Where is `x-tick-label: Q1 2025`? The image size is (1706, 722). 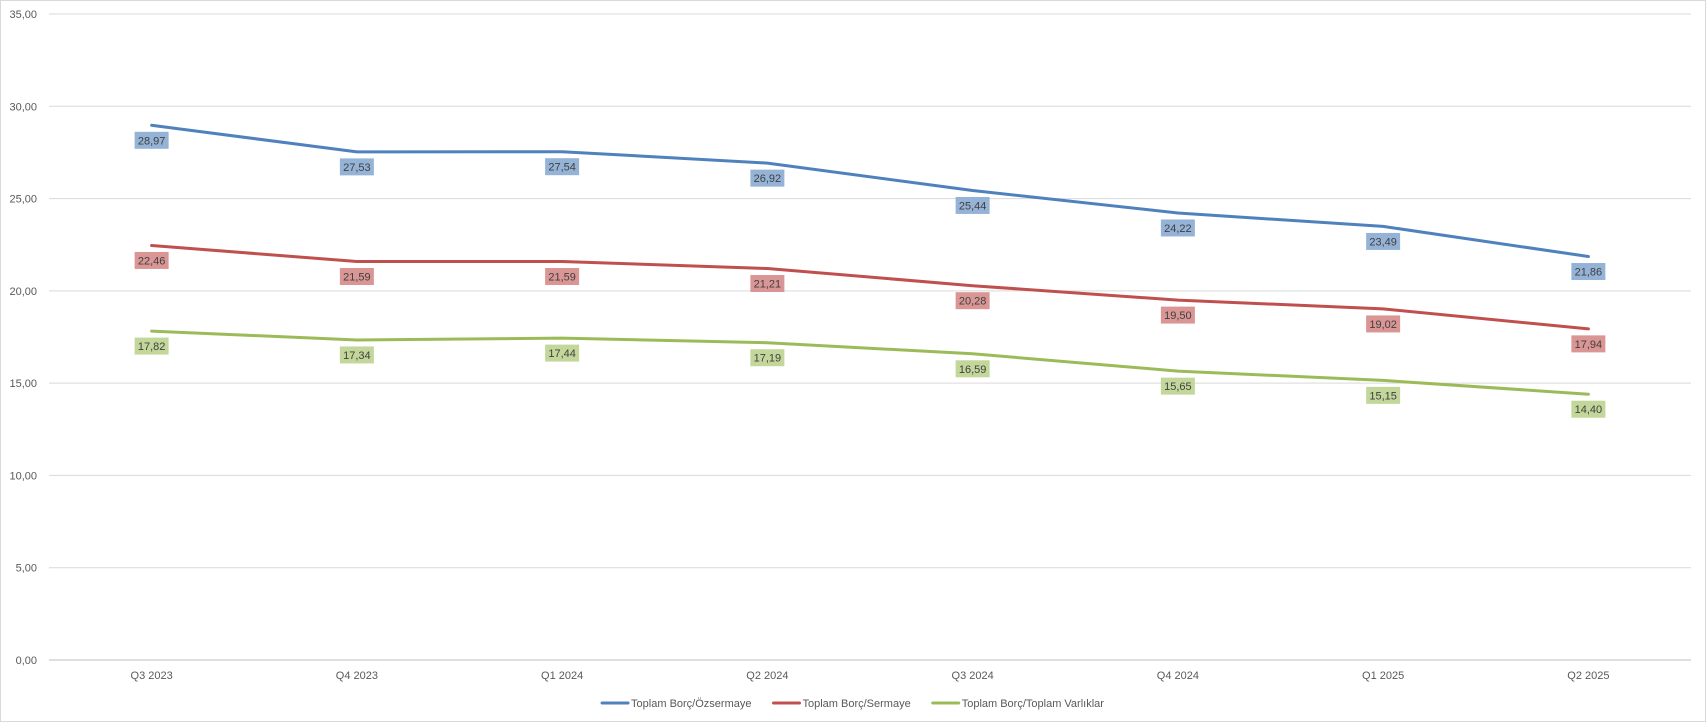 x-tick-label: Q1 2025 is located at coordinates (1383, 676).